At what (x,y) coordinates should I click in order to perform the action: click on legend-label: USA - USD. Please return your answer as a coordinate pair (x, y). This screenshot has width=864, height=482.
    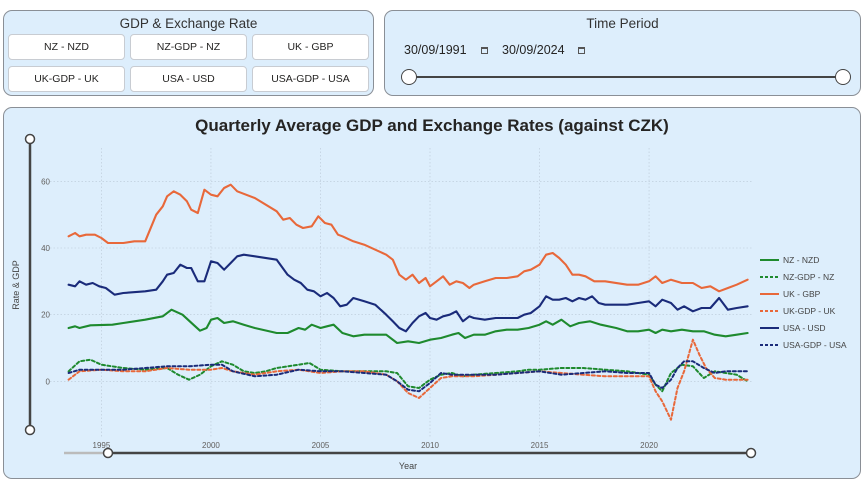
    Looking at the image, I should click on (804, 328).